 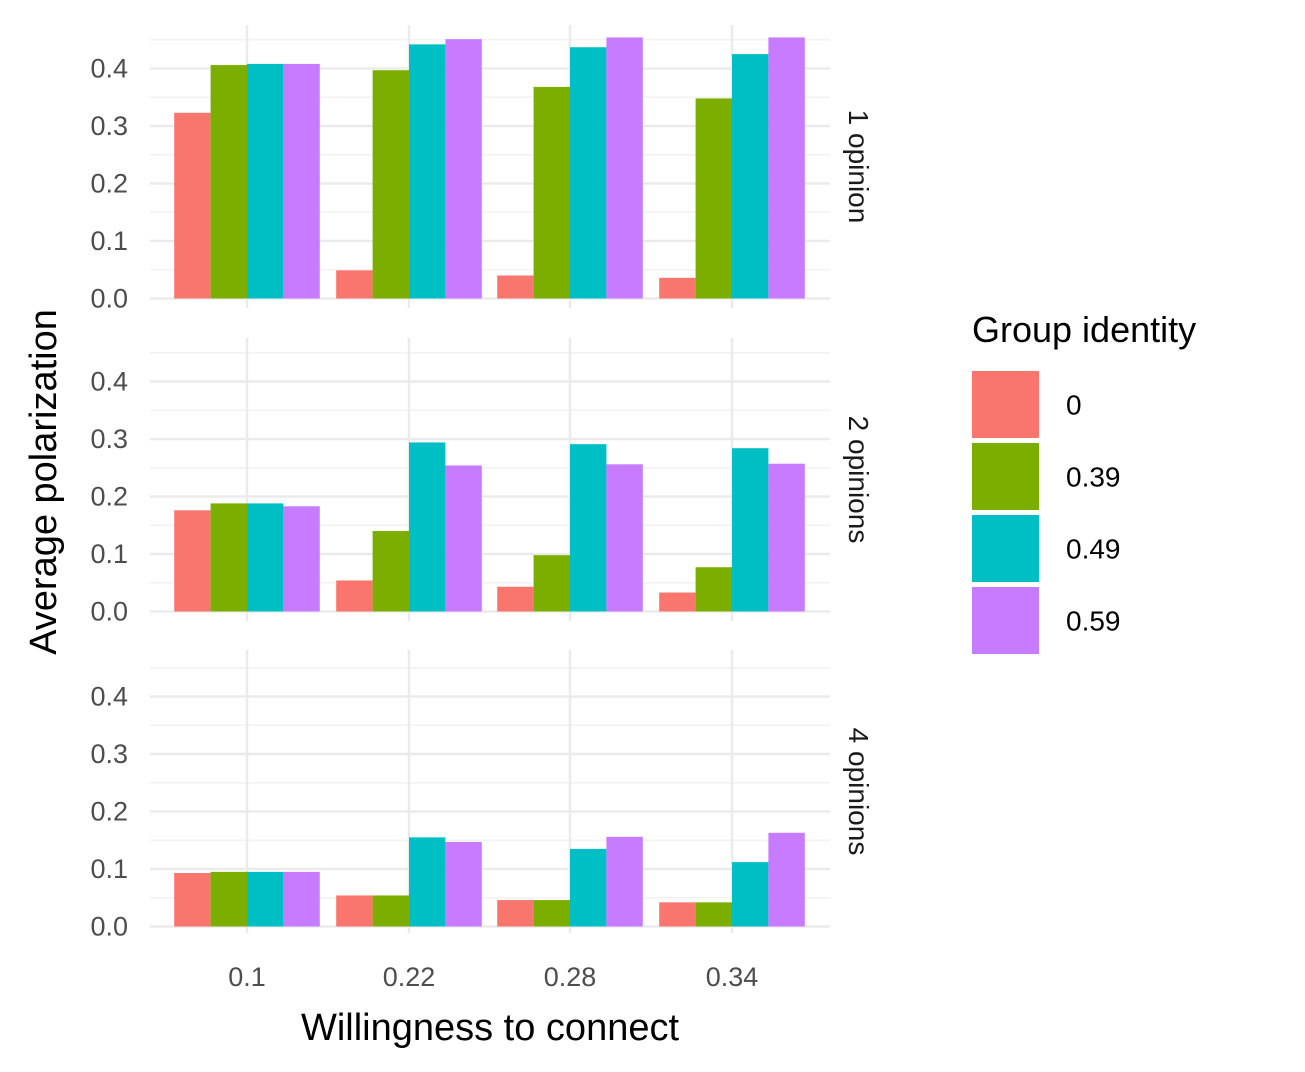 I want to click on facet-strip-label: 2 opinions, so click(x=858, y=480).